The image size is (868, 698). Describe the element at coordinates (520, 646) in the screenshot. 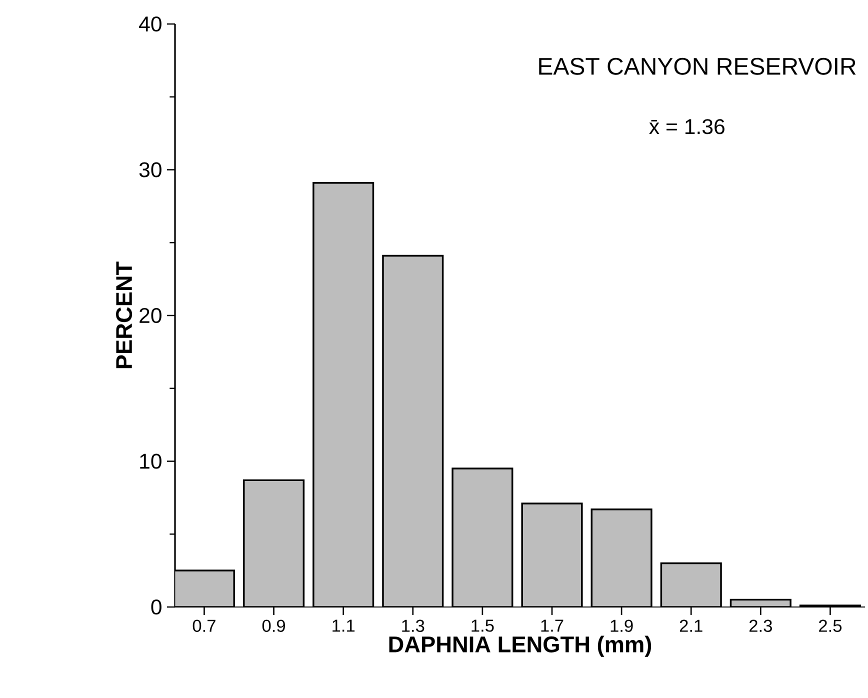

I see `x-axis-title: DAPHNIA LENGTH (mm)` at that location.